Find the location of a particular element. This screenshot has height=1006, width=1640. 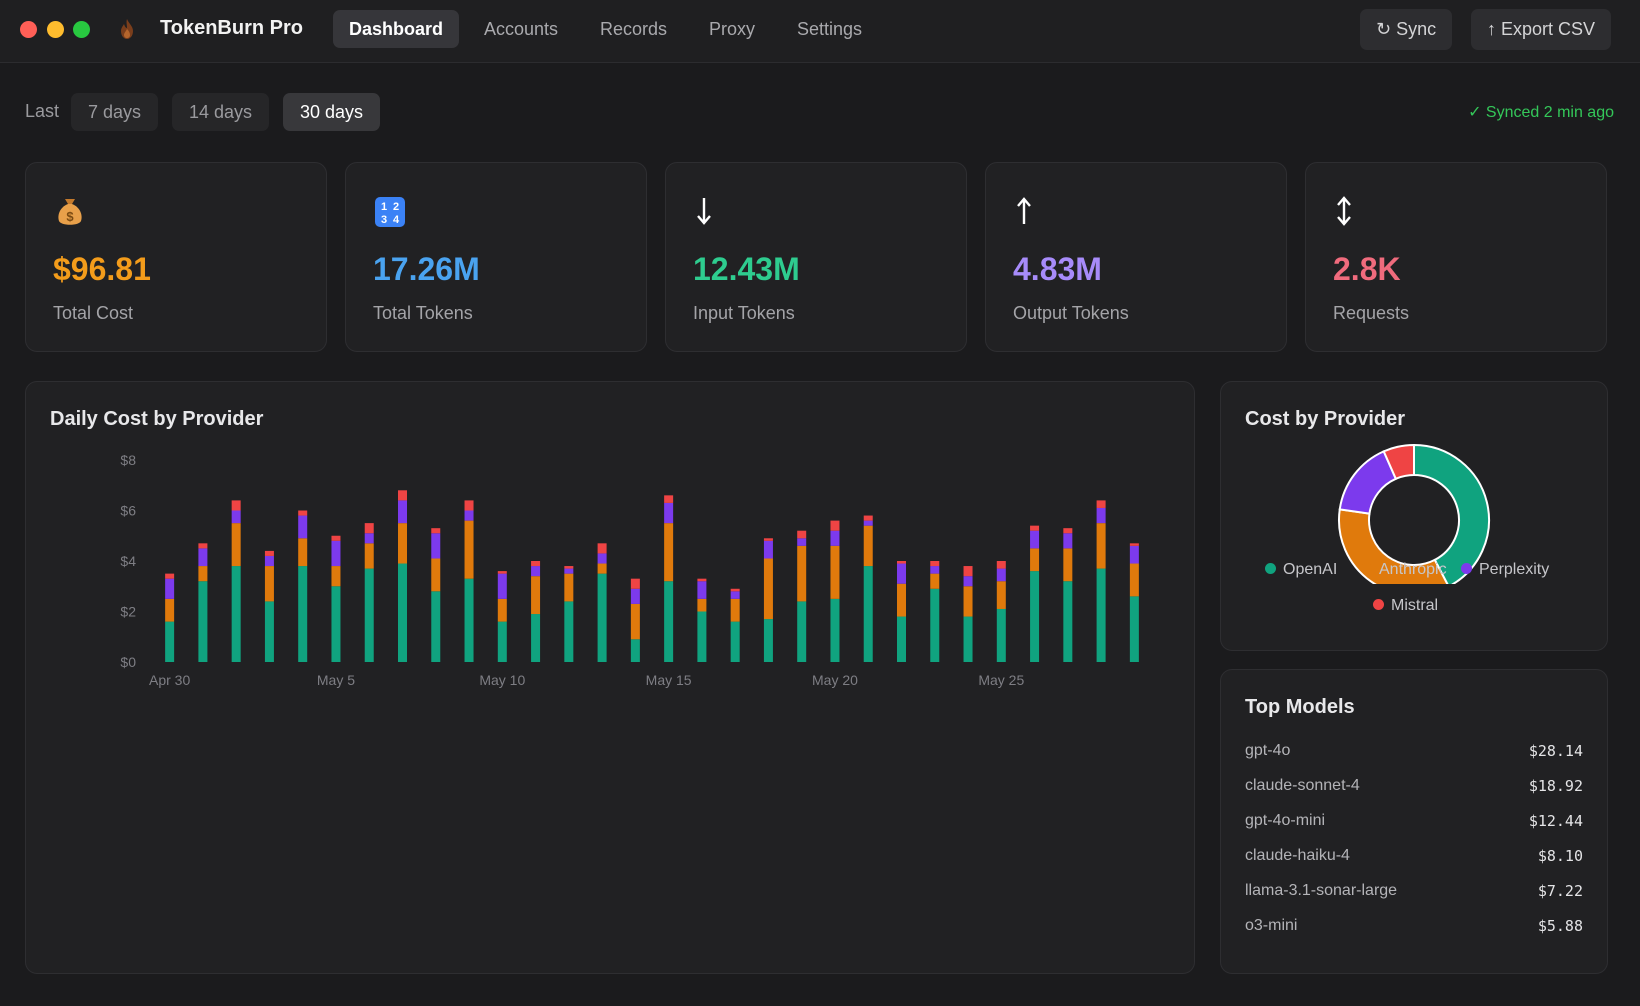

model-row: claude-sonnet-4 $18.92 is located at coordinates (1414, 787).